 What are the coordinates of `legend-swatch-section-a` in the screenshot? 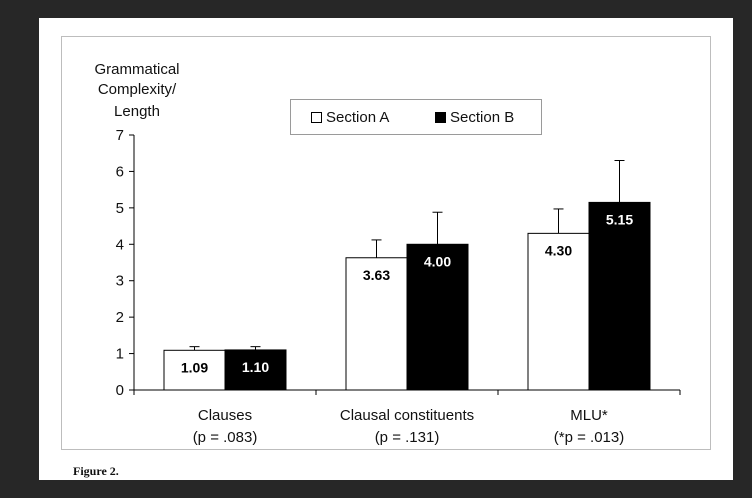 It's located at (316, 117).